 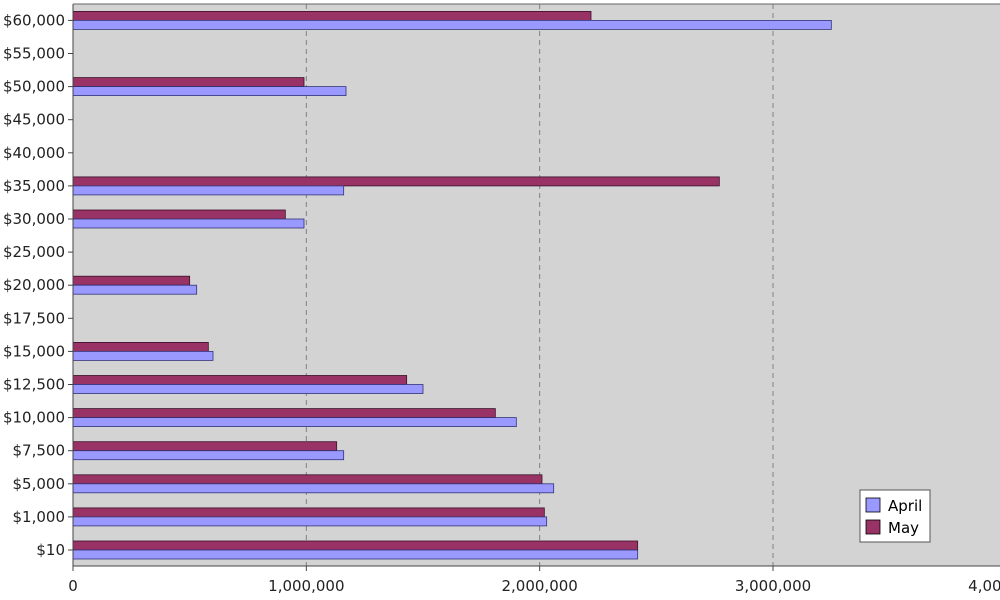 I want to click on y-tick-label-10: $30,000, so click(x=34, y=219).